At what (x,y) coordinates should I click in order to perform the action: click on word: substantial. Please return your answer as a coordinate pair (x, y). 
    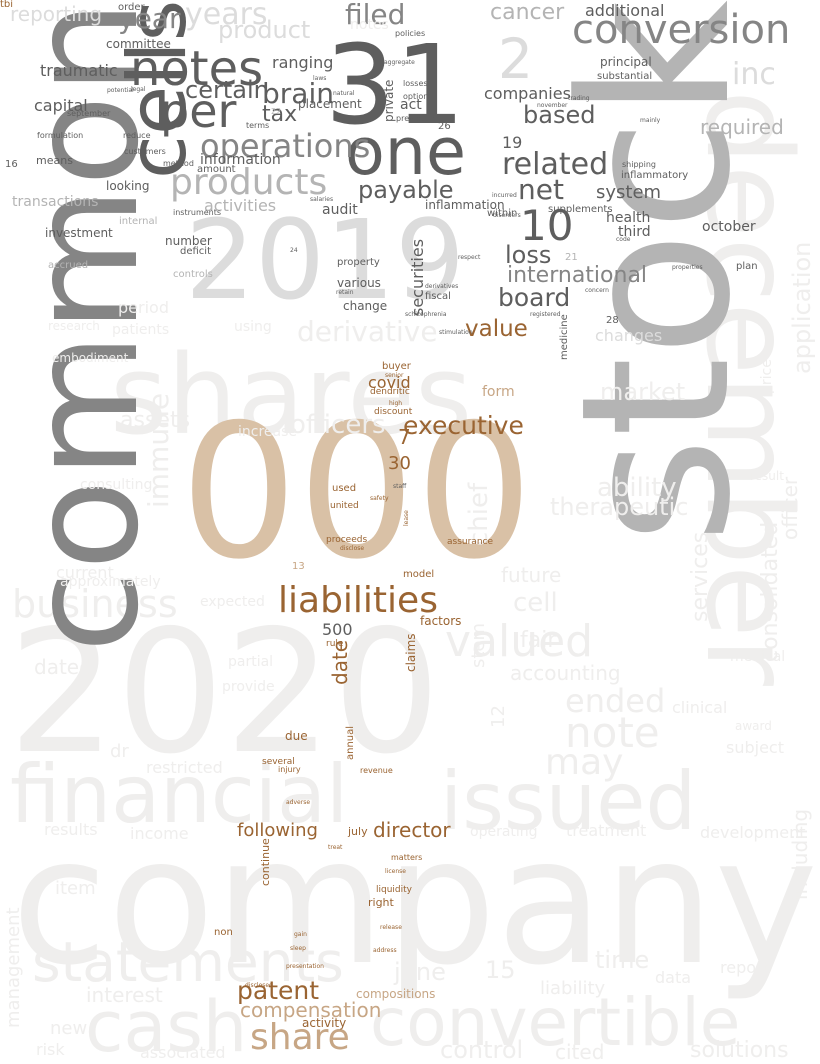
    Looking at the image, I should click on (625, 76).